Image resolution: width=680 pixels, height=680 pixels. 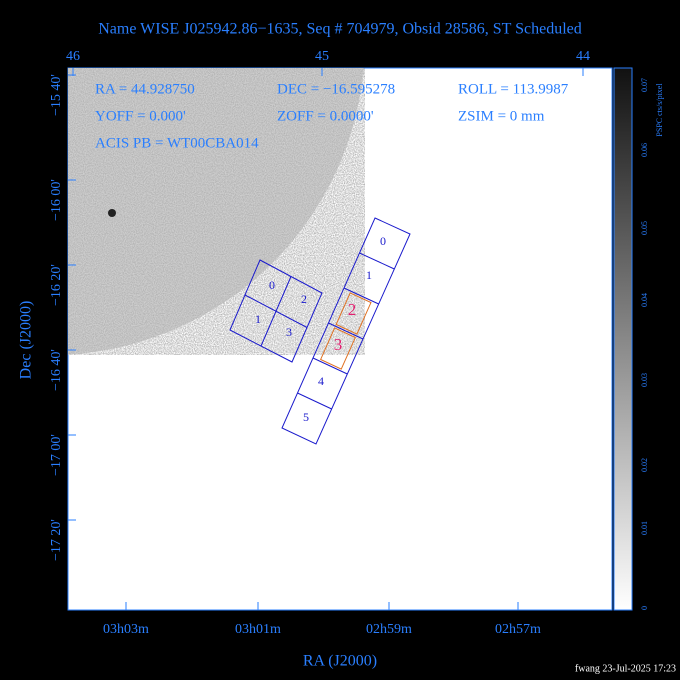 I want to click on acis-s-chip-label: 1, so click(x=369, y=275).